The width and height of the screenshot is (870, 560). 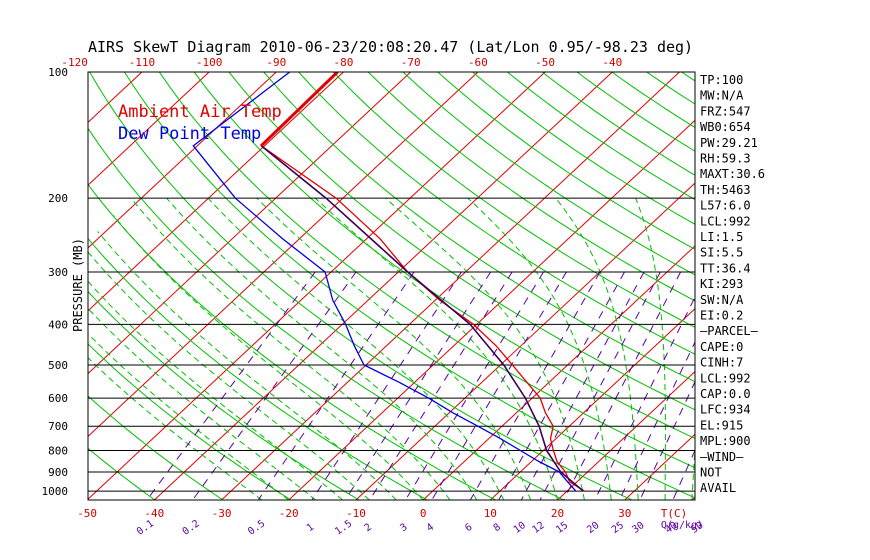 I want to click on pressure-tick-label: 1000, so click(x=55, y=491).